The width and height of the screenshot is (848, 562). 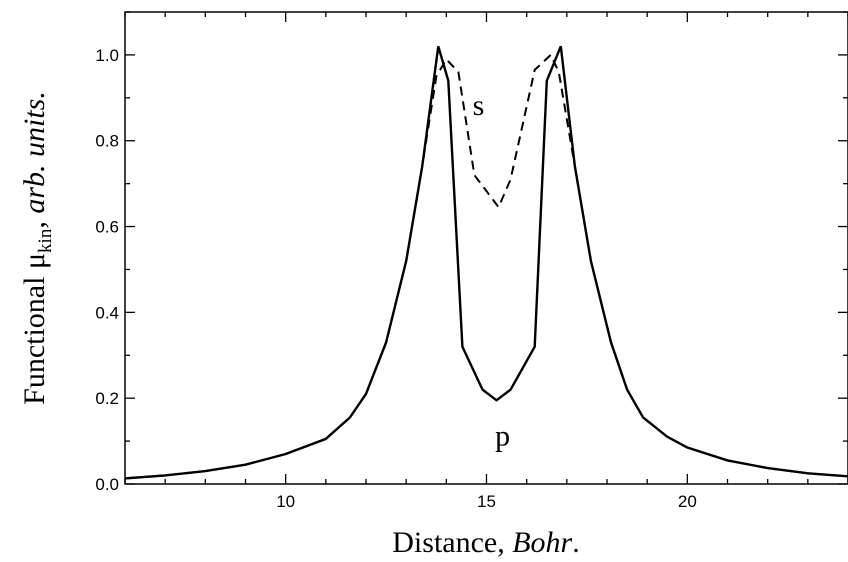 I want to click on y-axis-title: Functional μkin, arb. units., so click(x=37, y=248).